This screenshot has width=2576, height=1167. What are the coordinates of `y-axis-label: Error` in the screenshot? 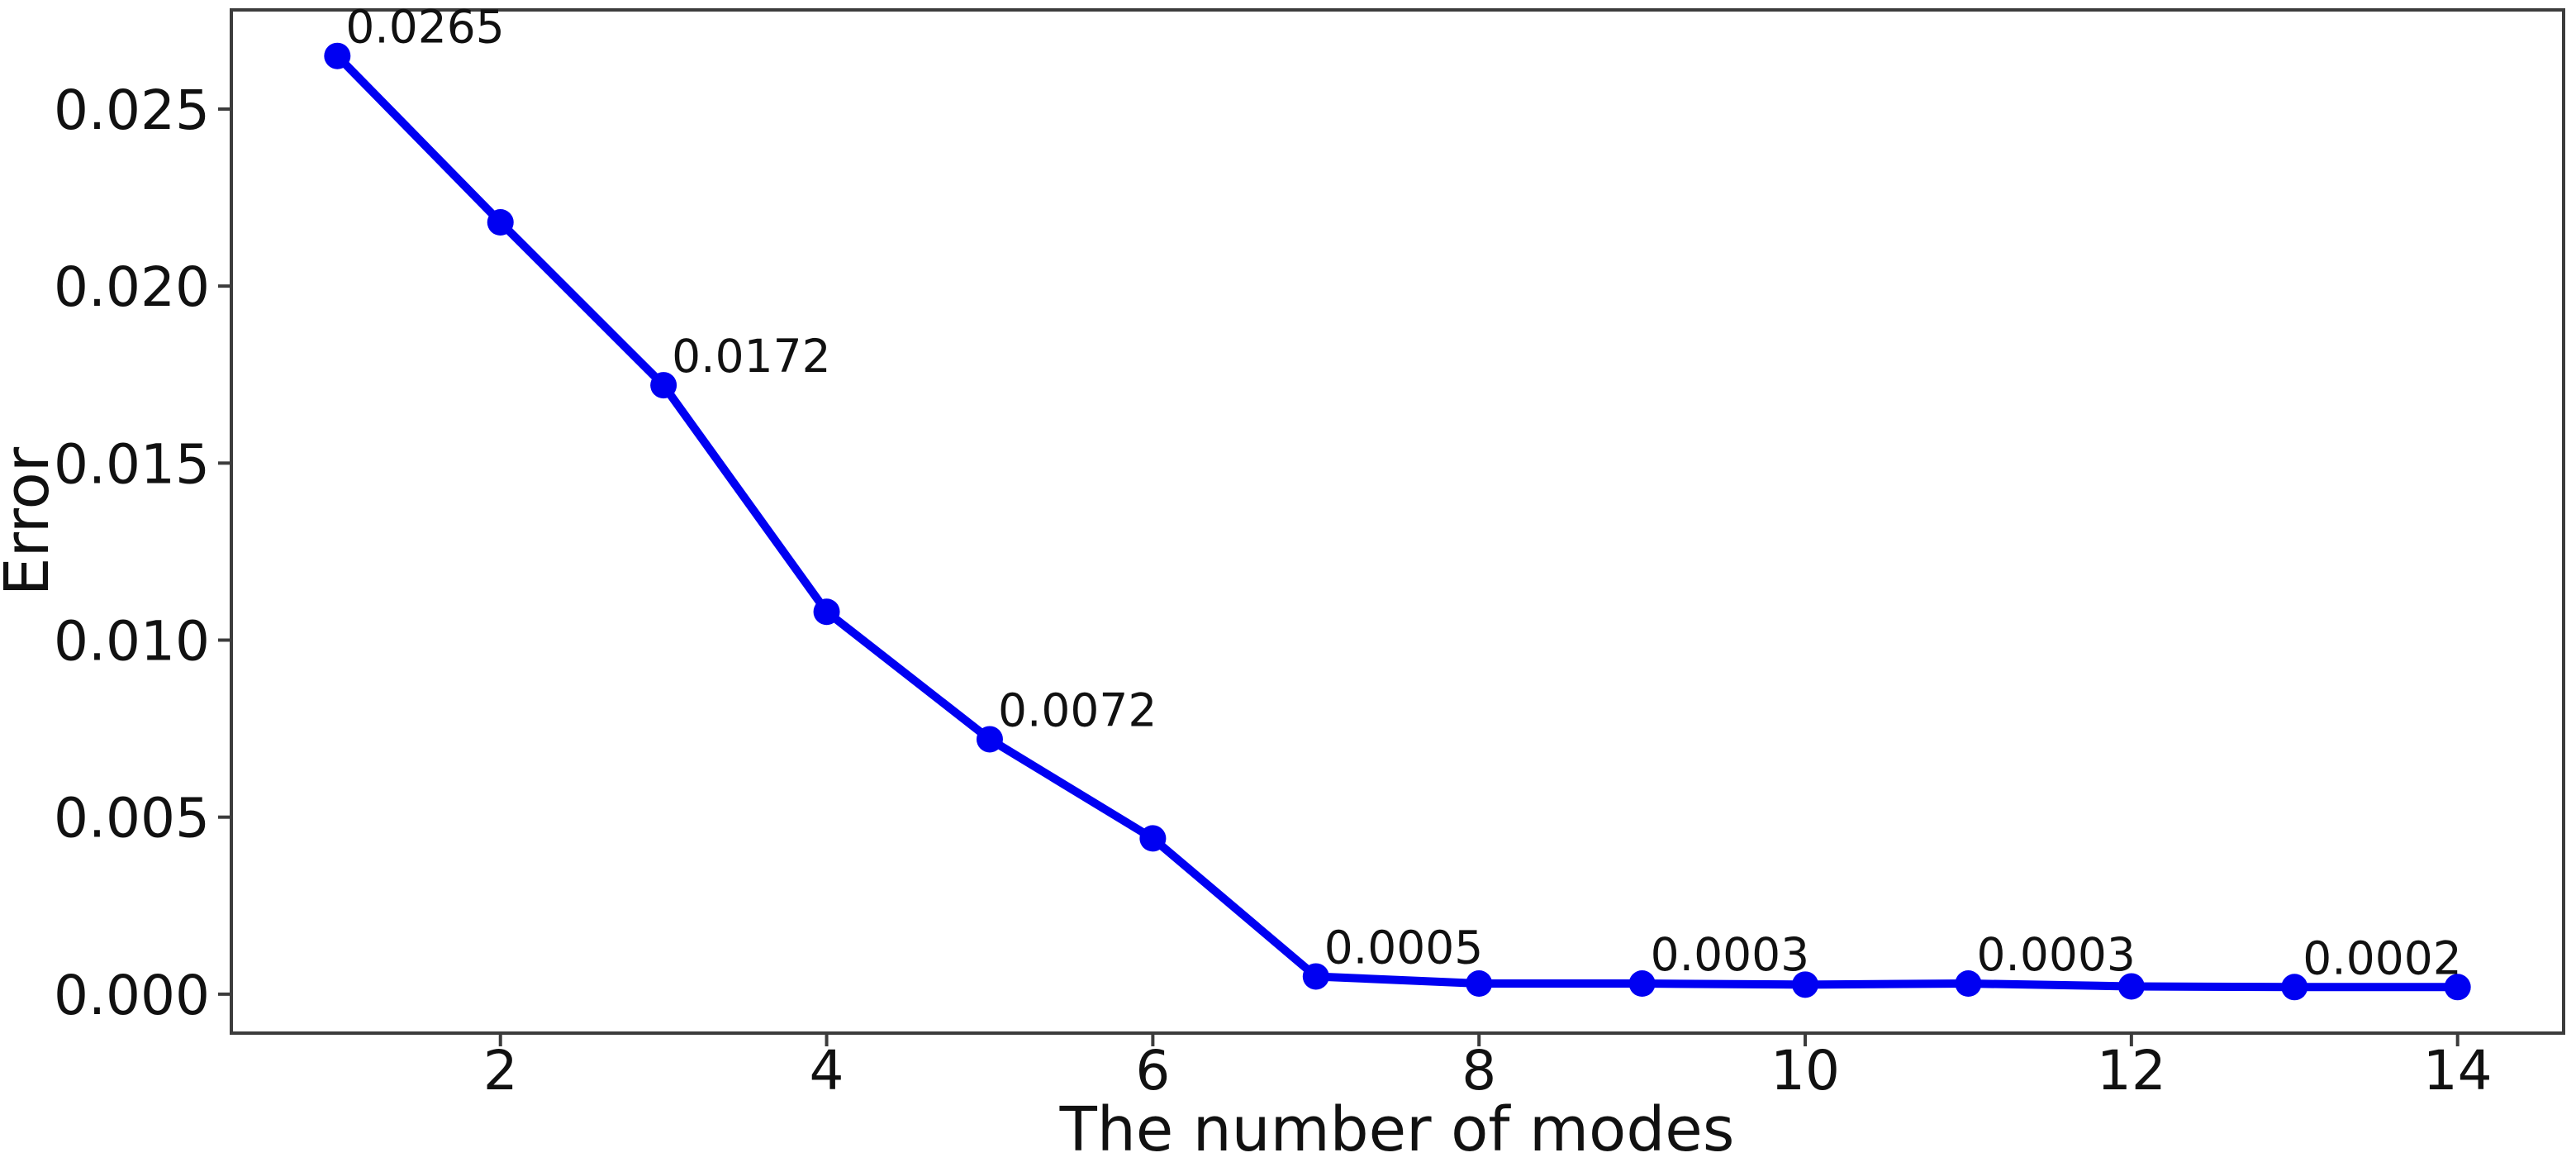 It's located at (31, 521).